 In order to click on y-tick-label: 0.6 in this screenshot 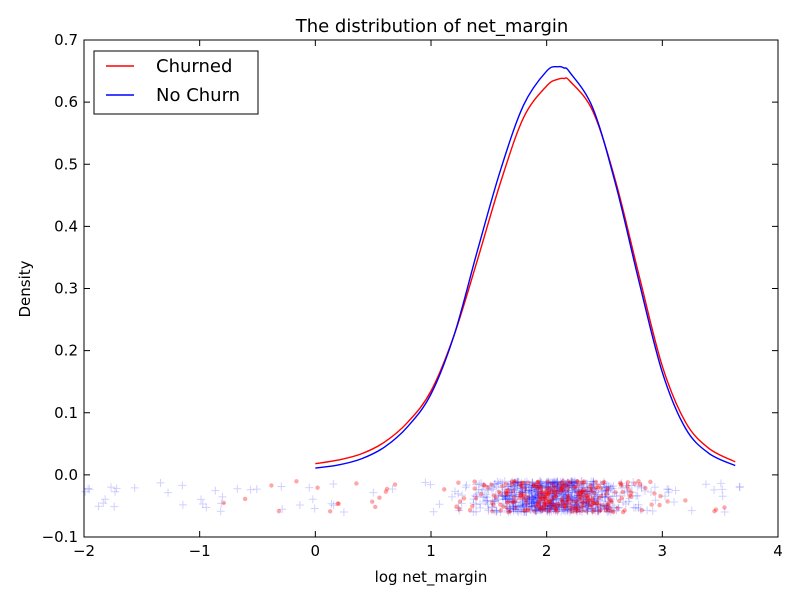, I will do `click(66, 102)`.